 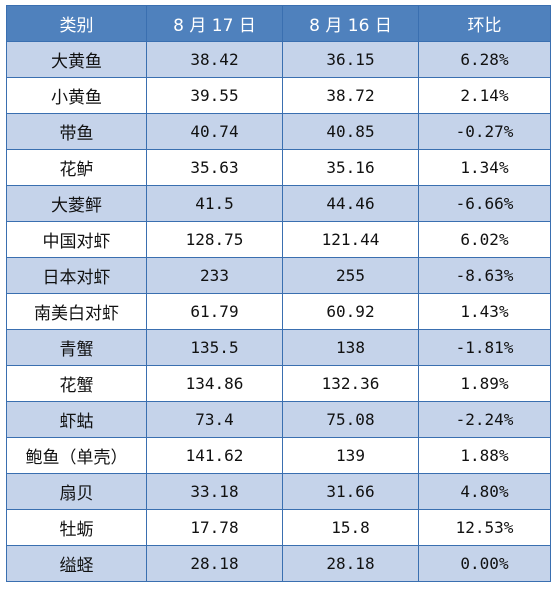 What do you see at coordinates (350, 311) in the screenshot?
I see `cell-aug16: 60.92` at bounding box center [350, 311].